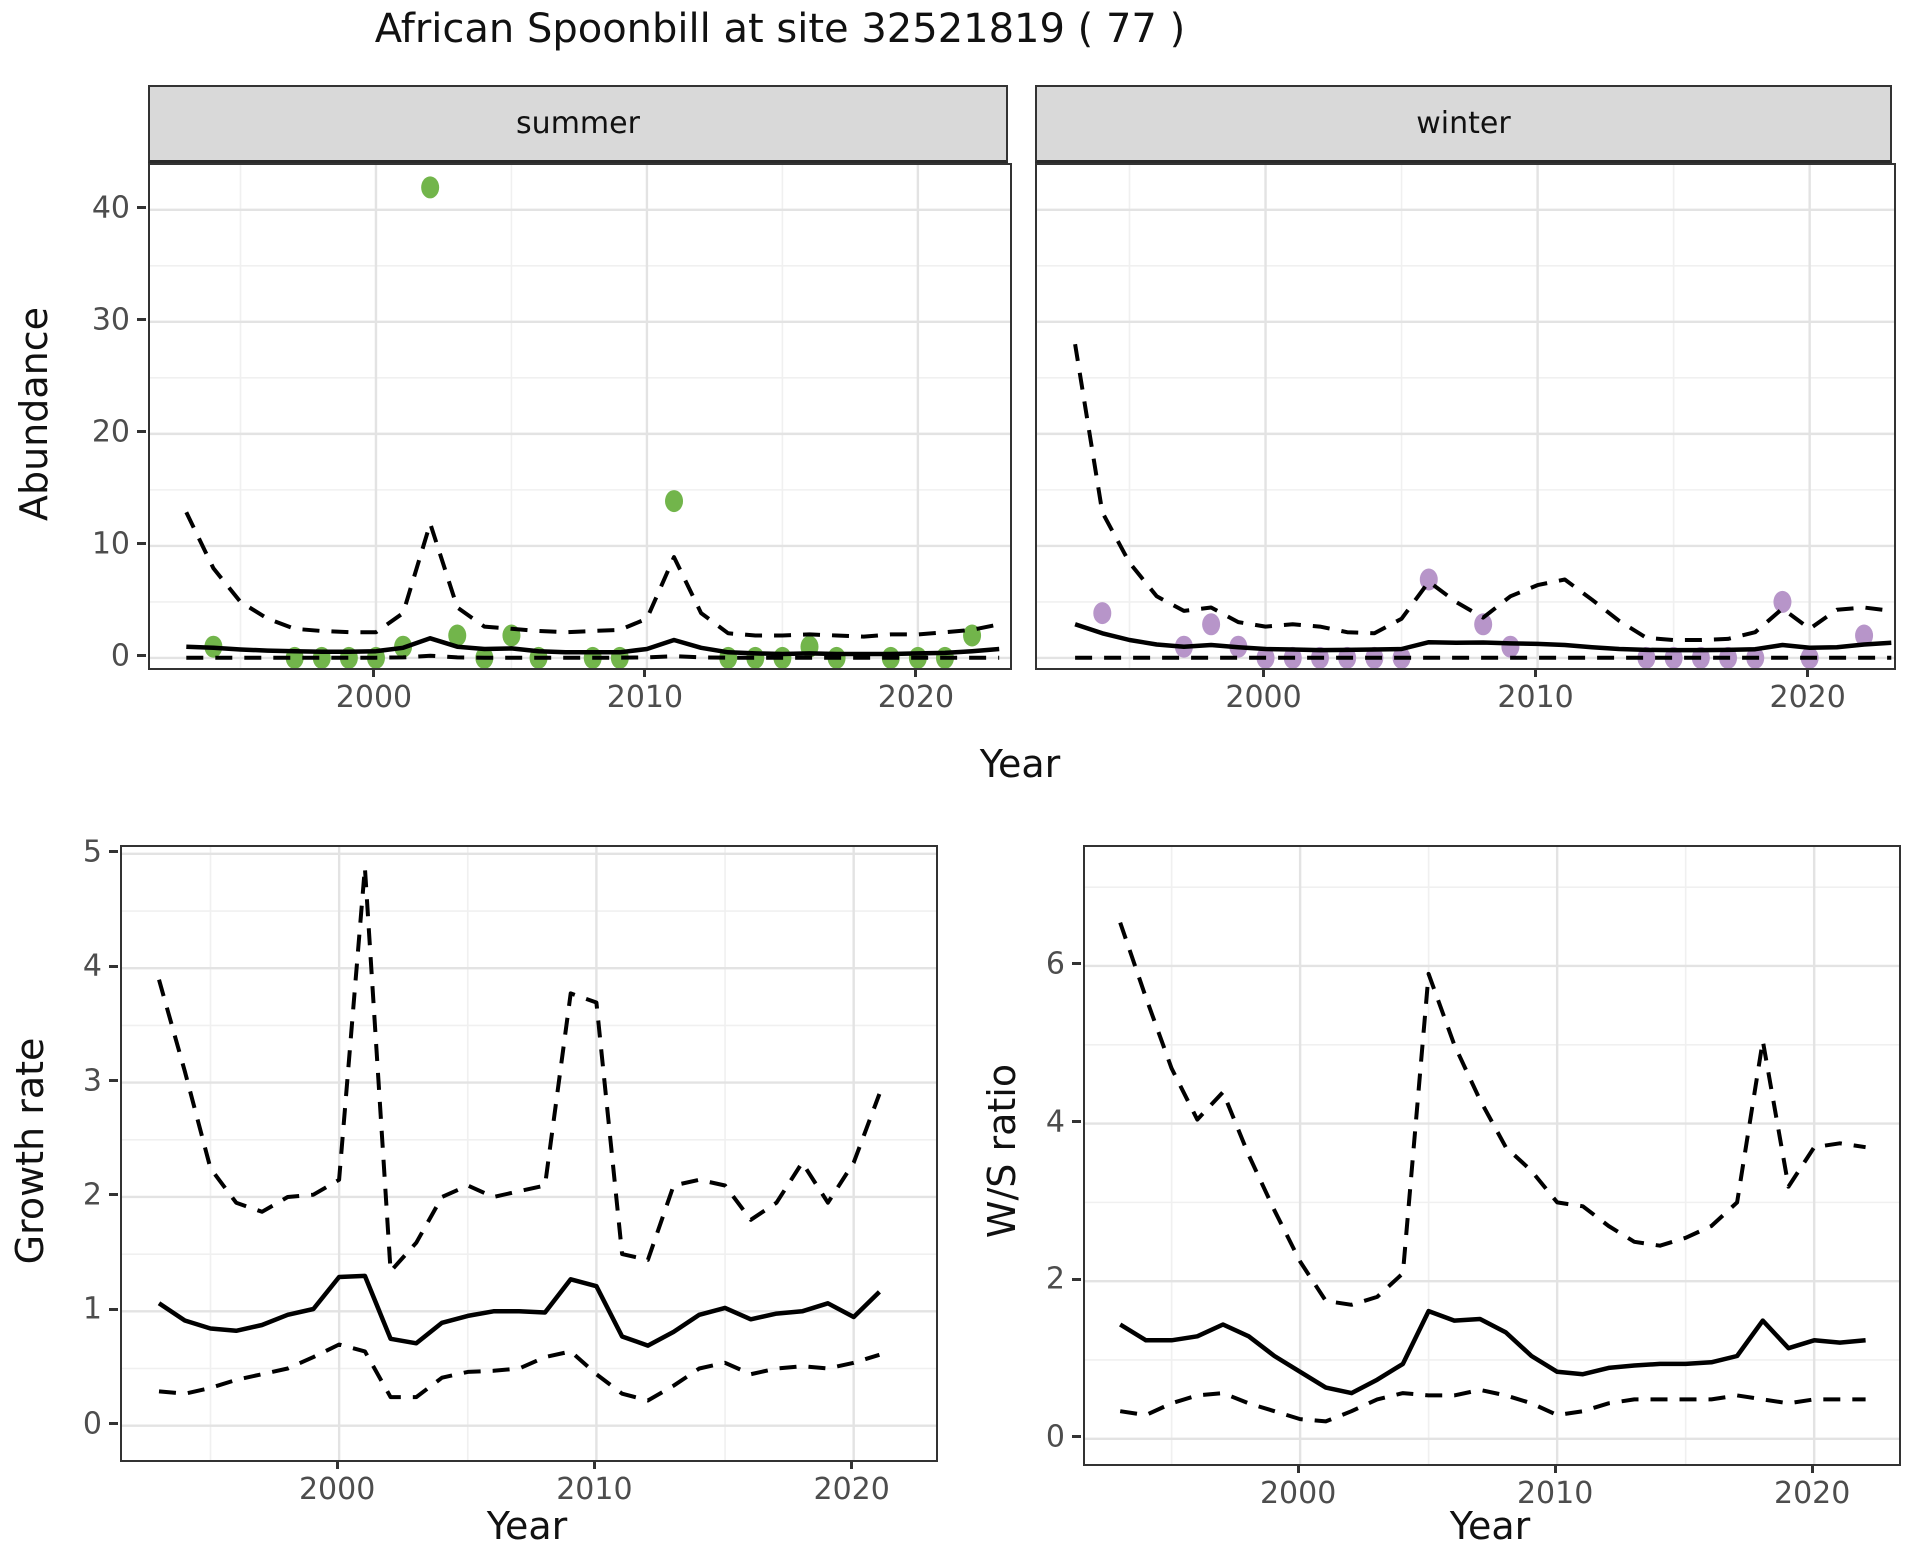 This screenshot has height=1560, width=1920. What do you see at coordinates (110, 208) in the screenshot?
I see `y-tick-label: 40` at bounding box center [110, 208].